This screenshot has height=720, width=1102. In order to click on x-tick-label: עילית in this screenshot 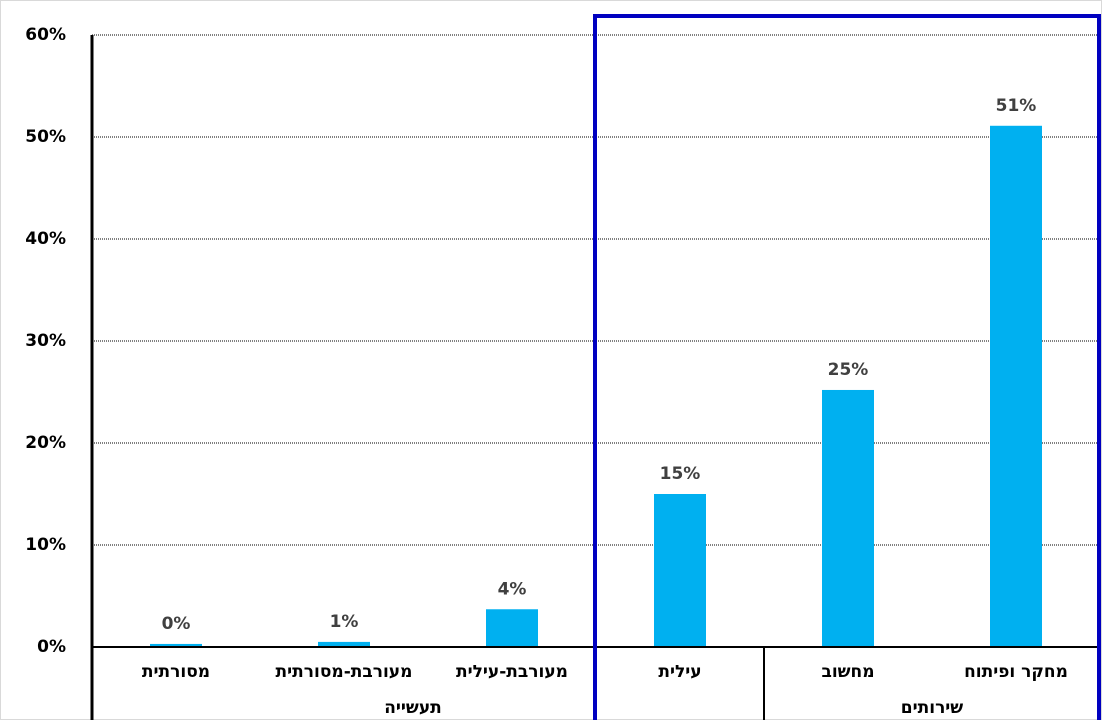, I will do `click(679, 672)`.